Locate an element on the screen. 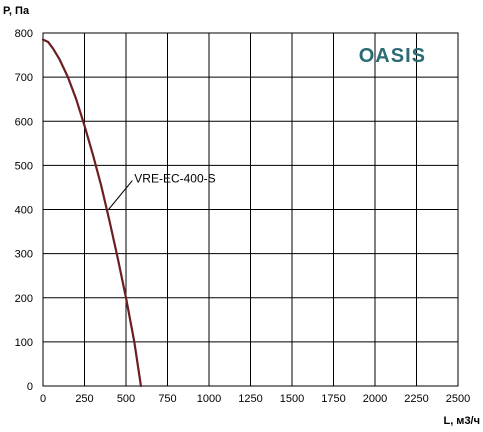 This screenshot has height=432, width=483. y-tick-label: 200 is located at coordinates (24, 299).